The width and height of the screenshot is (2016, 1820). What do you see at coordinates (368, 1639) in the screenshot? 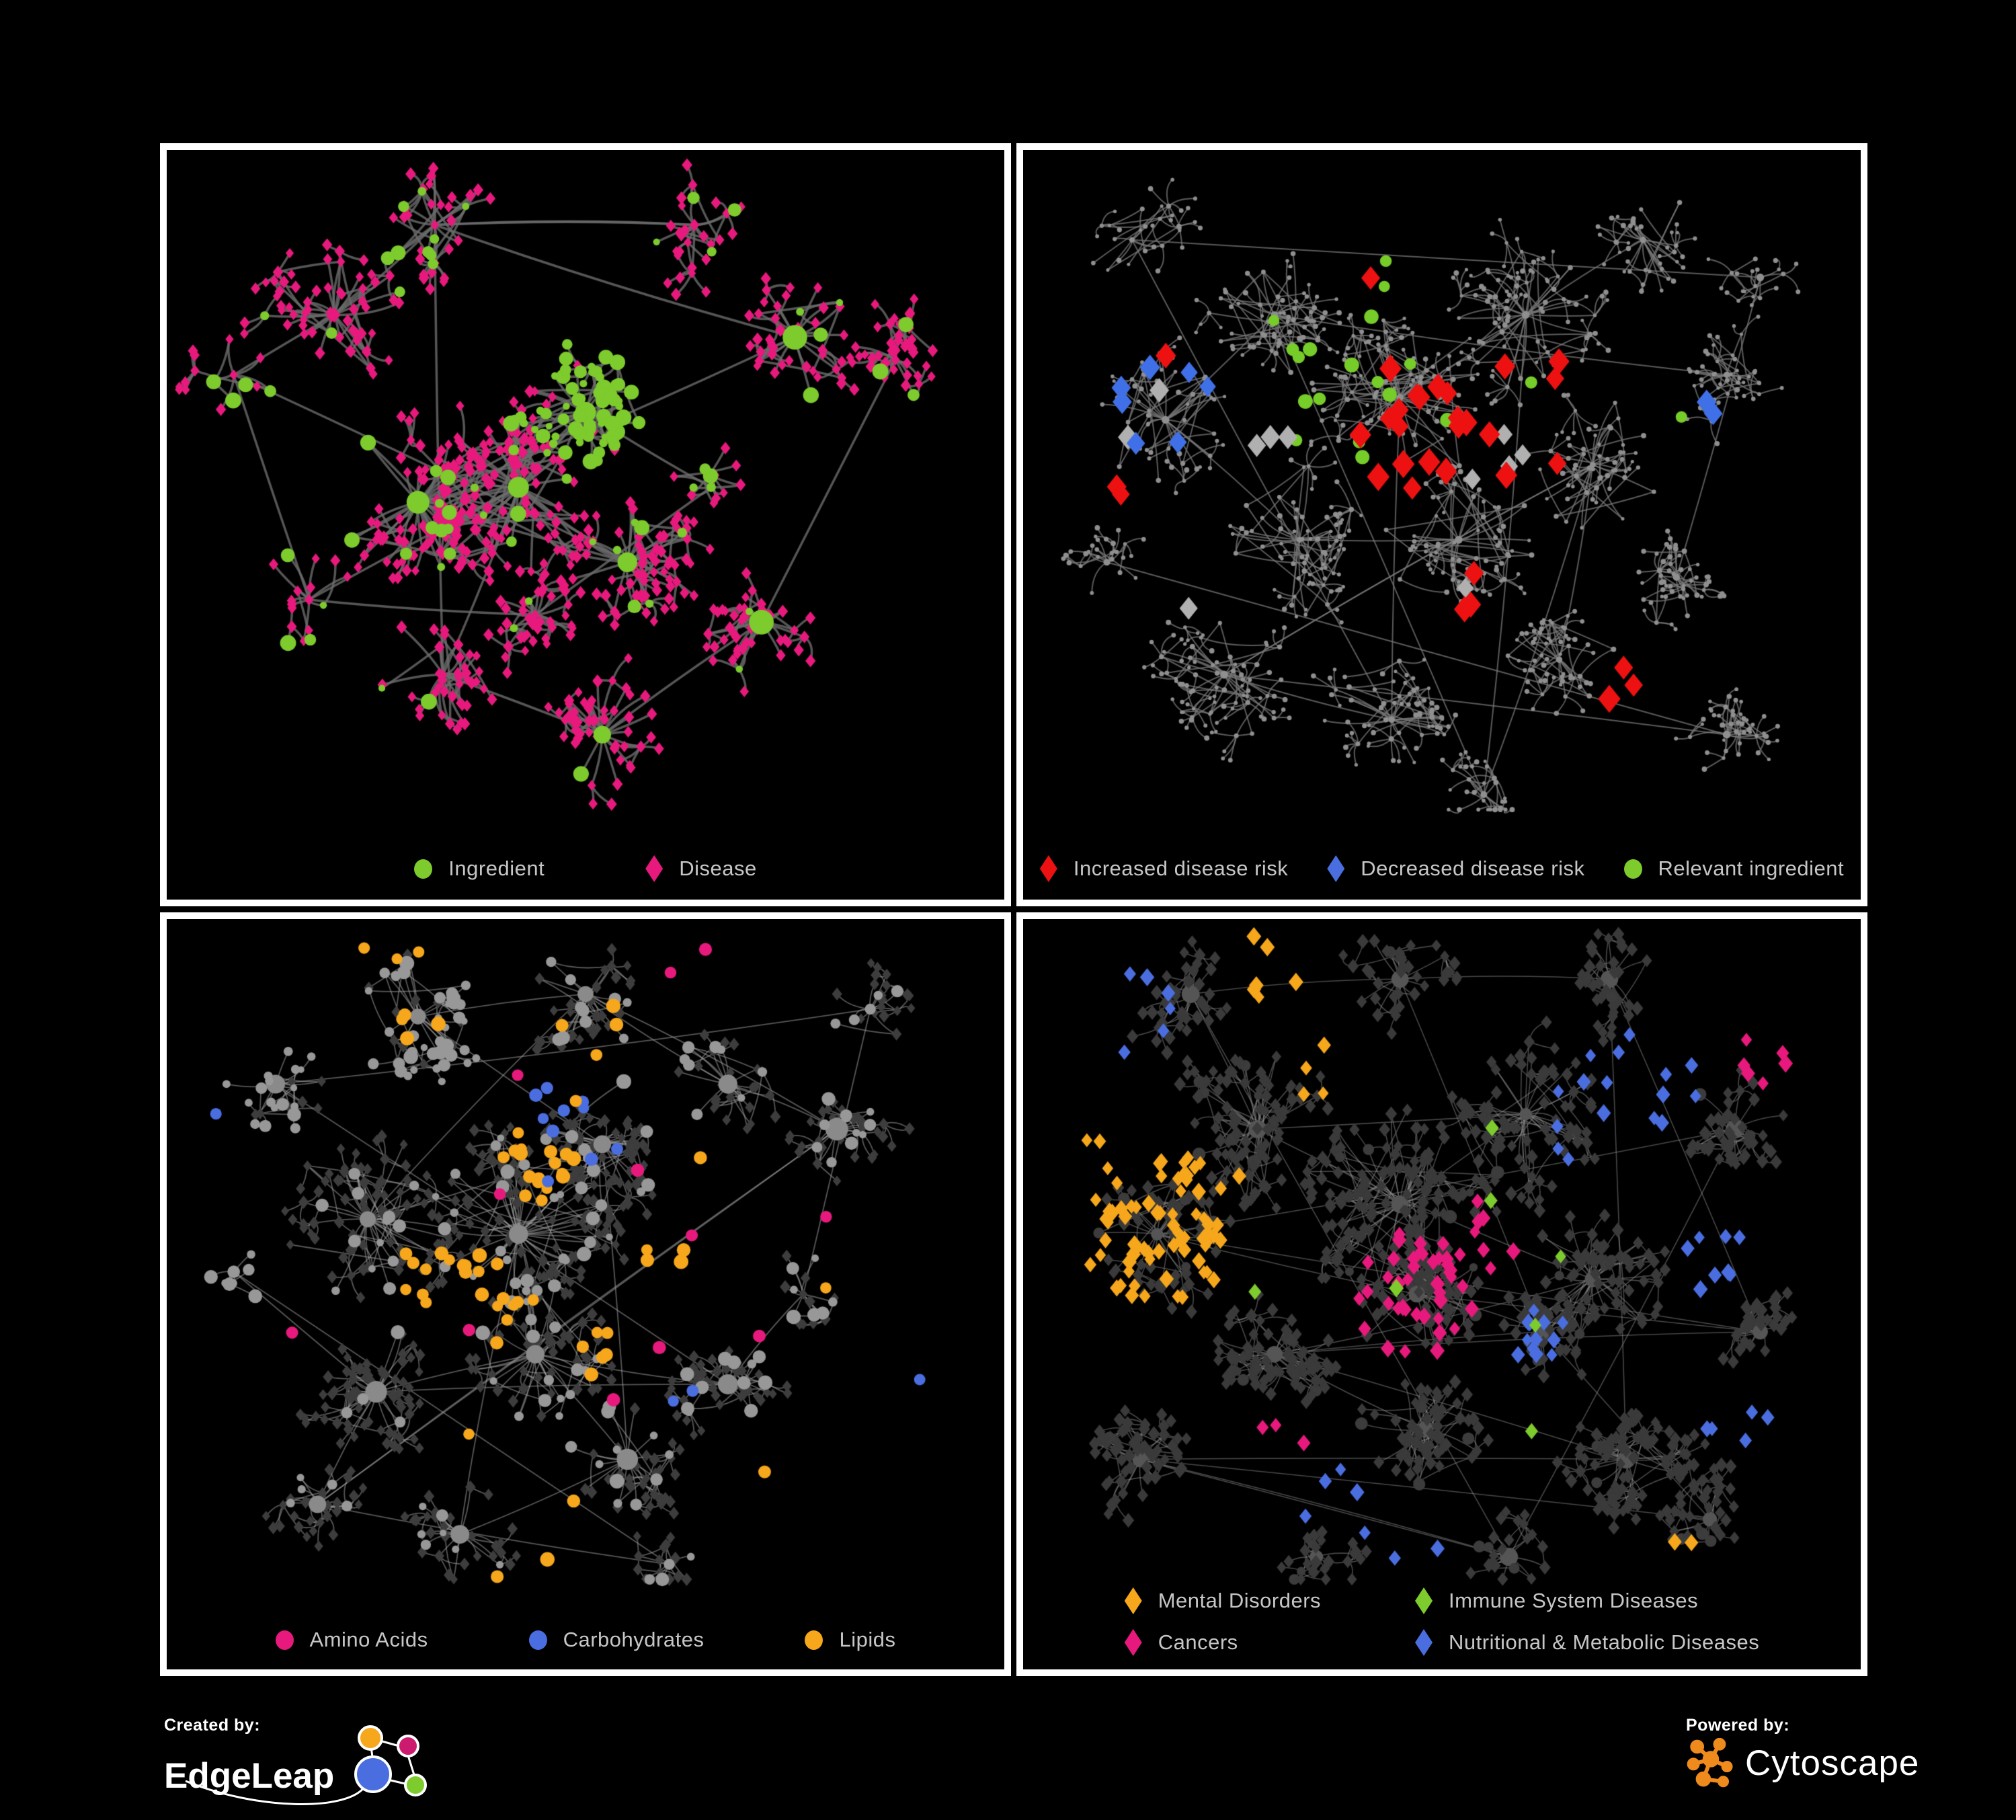
I see `legend-label: Amino Acids` at bounding box center [368, 1639].